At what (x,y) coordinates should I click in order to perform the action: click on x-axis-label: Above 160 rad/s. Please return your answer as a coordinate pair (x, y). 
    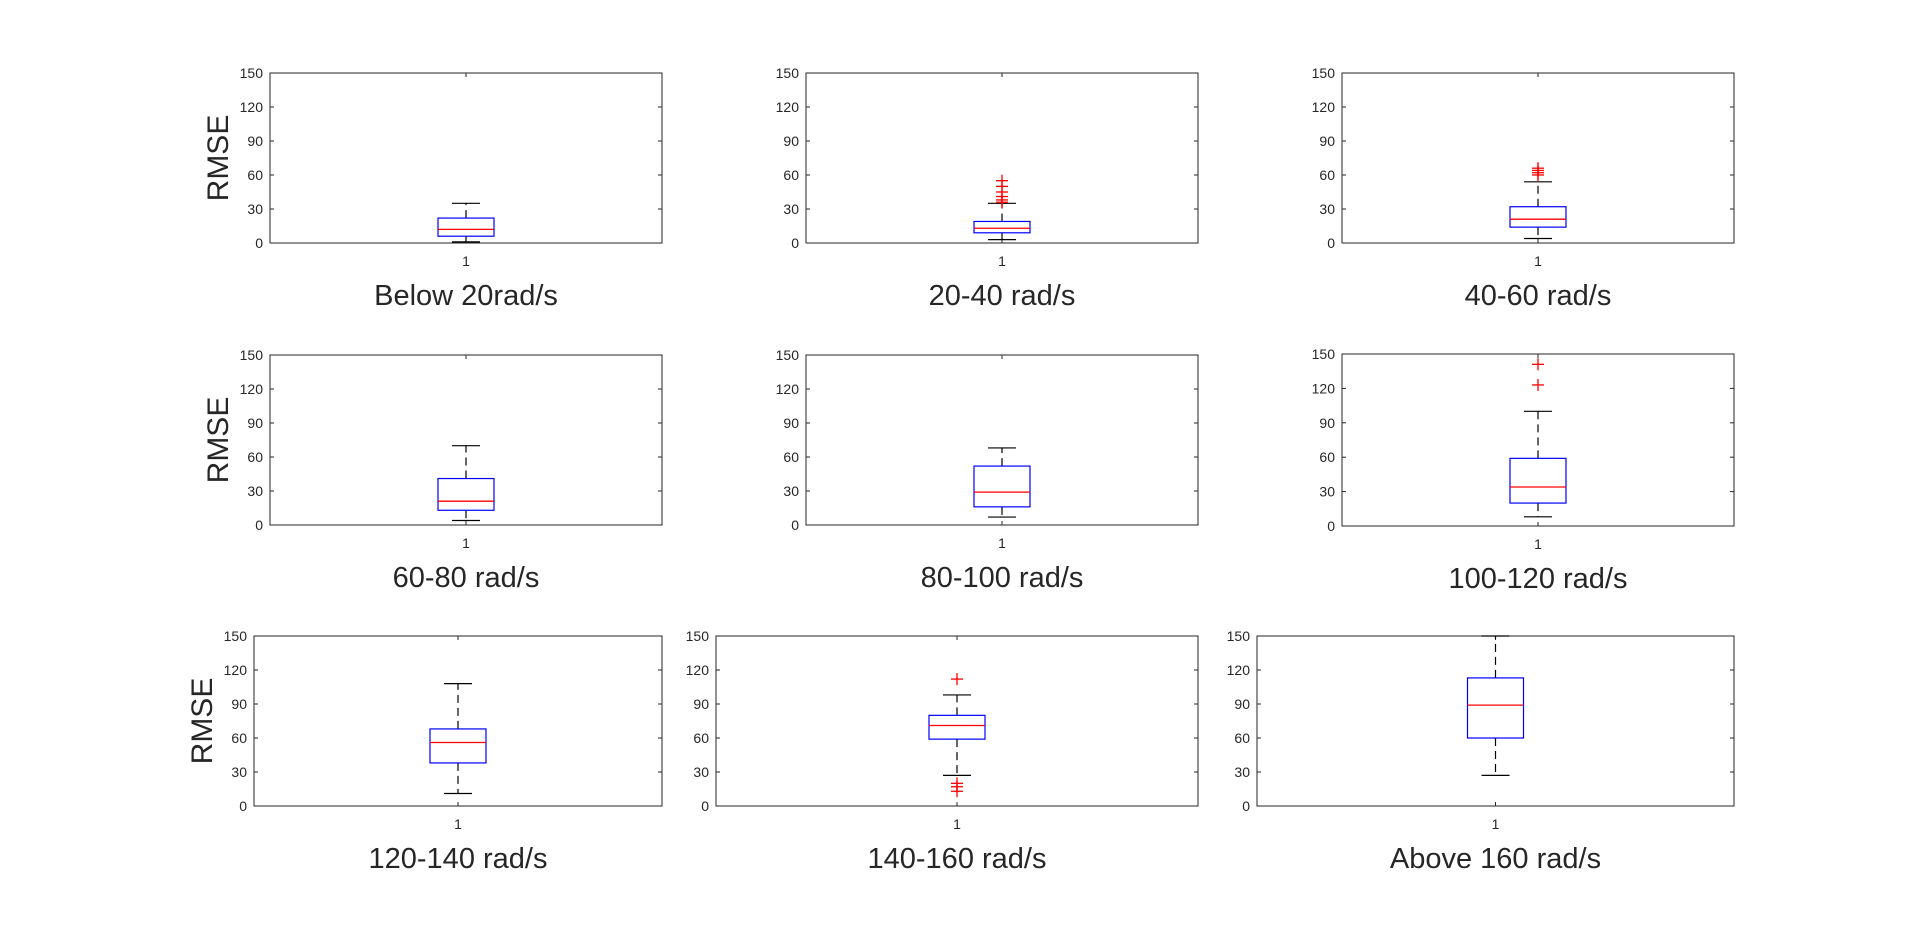
    Looking at the image, I should click on (1495, 859).